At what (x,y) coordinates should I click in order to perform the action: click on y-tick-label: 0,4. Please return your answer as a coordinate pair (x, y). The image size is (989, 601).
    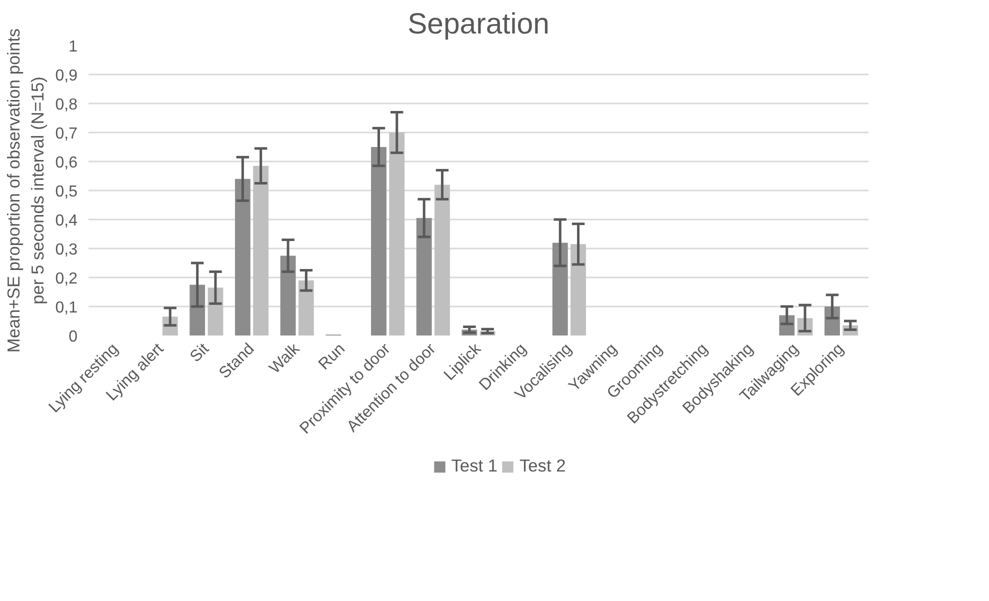
    Looking at the image, I should click on (66, 221).